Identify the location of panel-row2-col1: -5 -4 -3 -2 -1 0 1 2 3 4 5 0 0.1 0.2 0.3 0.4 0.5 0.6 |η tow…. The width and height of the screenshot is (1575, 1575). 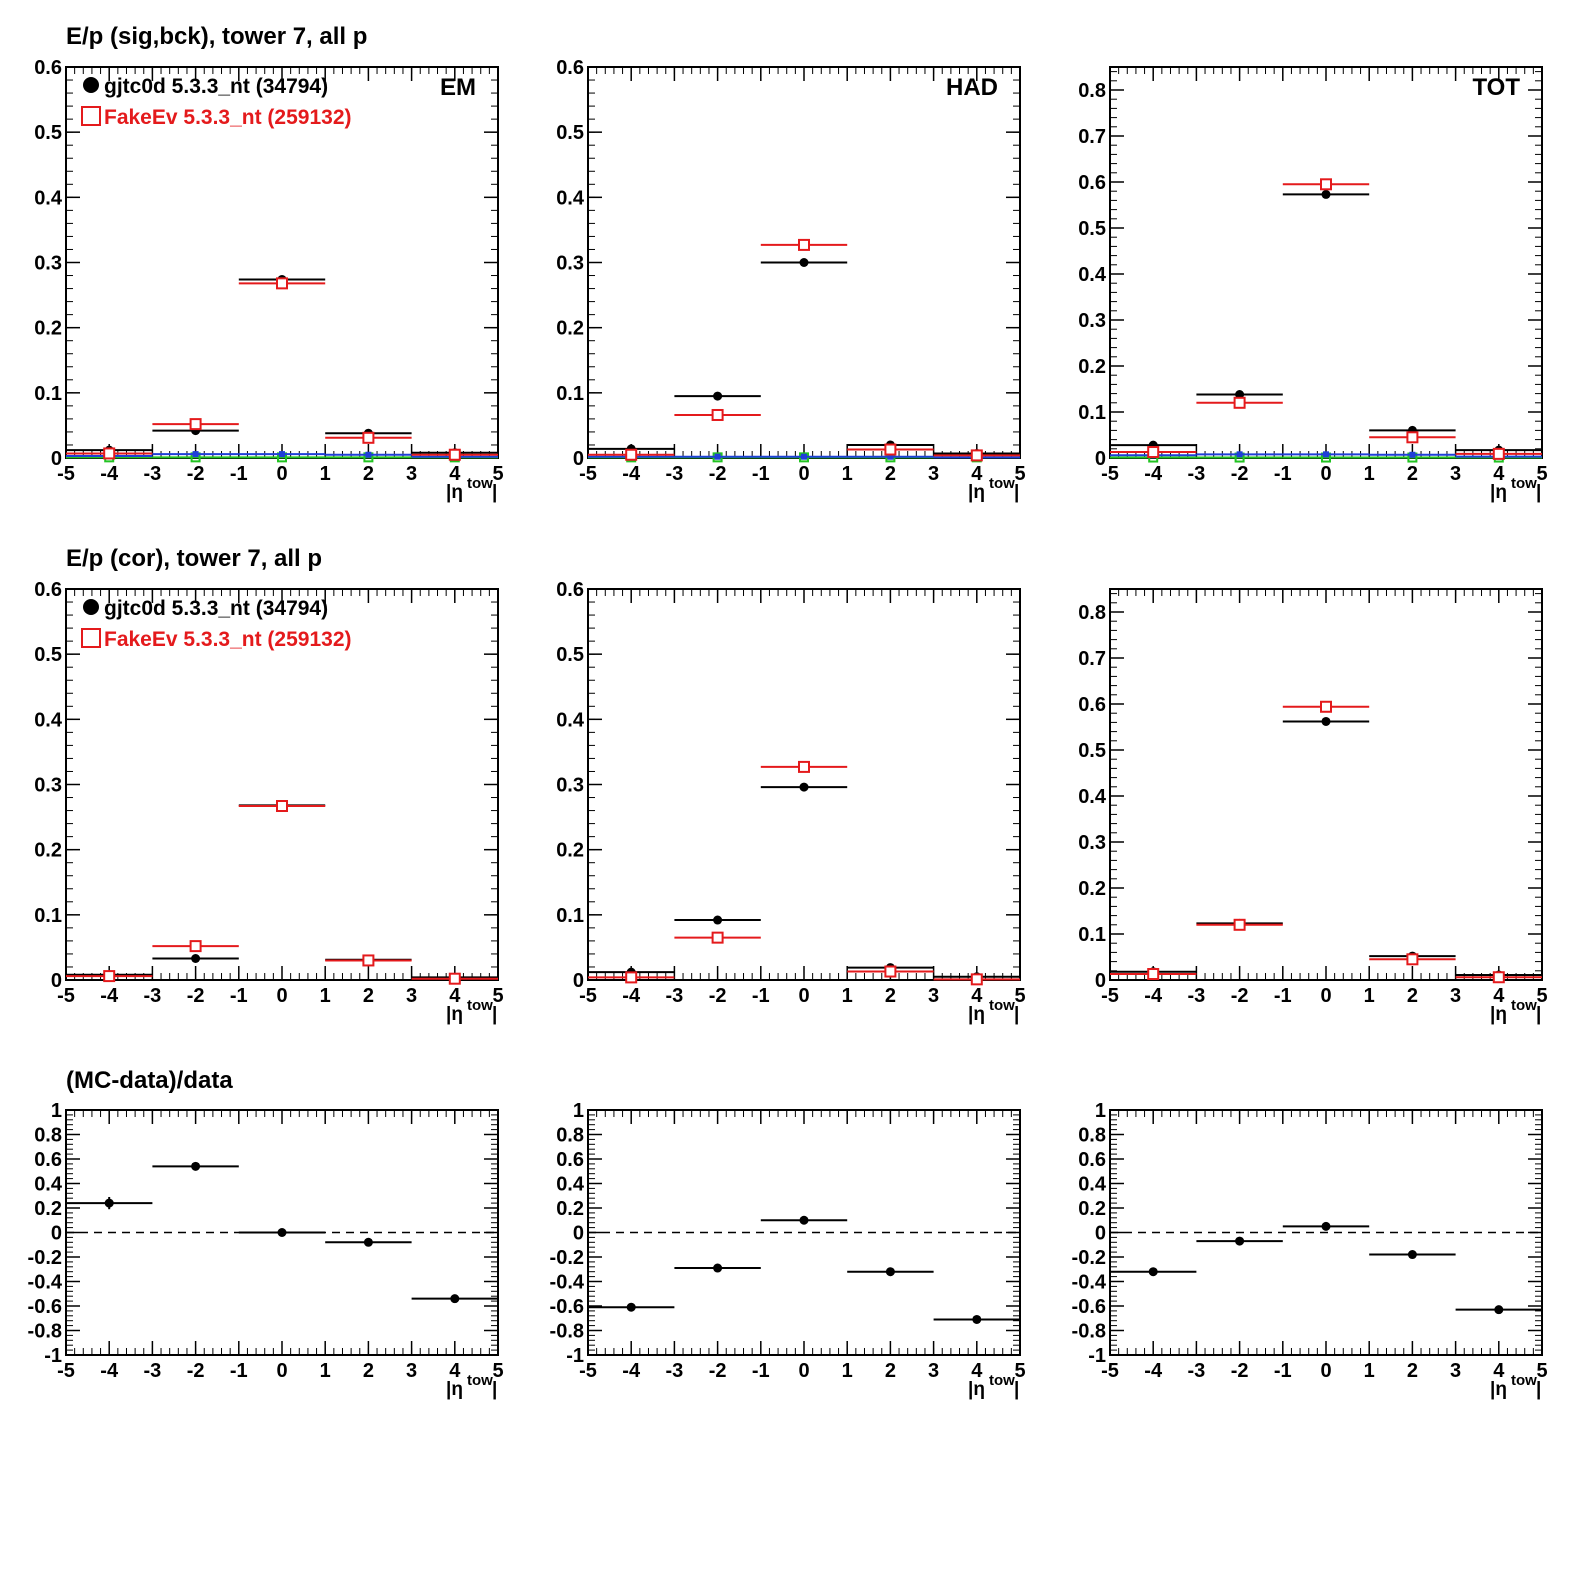
(268, 802).